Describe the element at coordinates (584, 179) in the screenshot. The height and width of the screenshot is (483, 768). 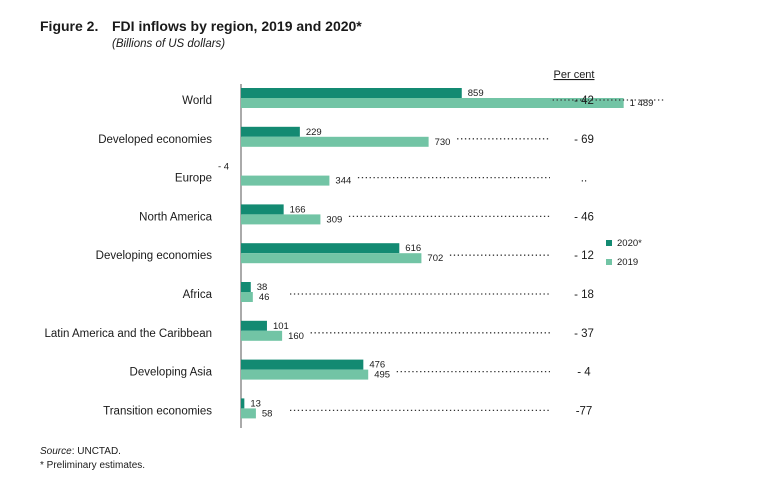
I see `percent-change-value: ..` at that location.